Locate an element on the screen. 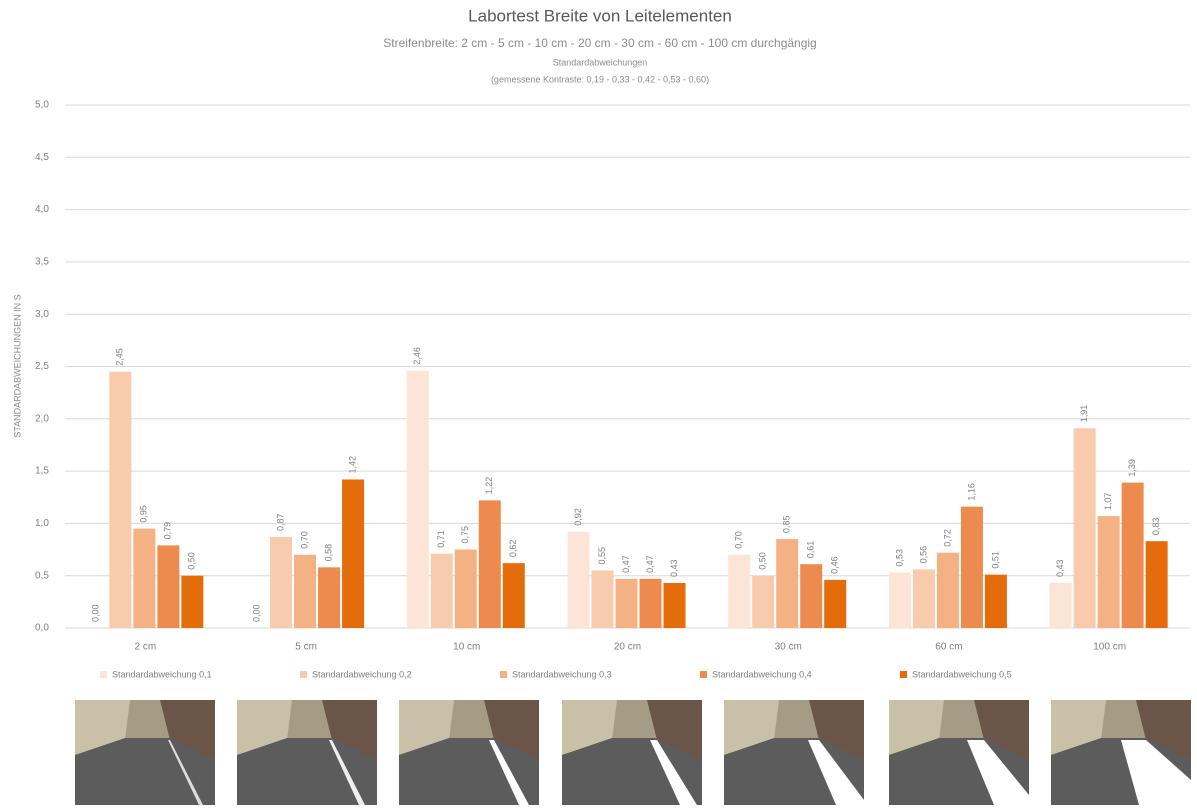 The image size is (1197, 810). value-label: 0,92 is located at coordinates (578, 517).